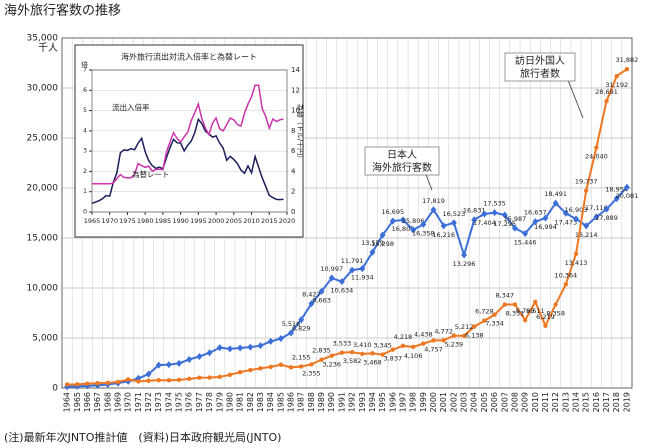 The image size is (650, 448). I want to click on inset-plot-frame, so click(189, 141).